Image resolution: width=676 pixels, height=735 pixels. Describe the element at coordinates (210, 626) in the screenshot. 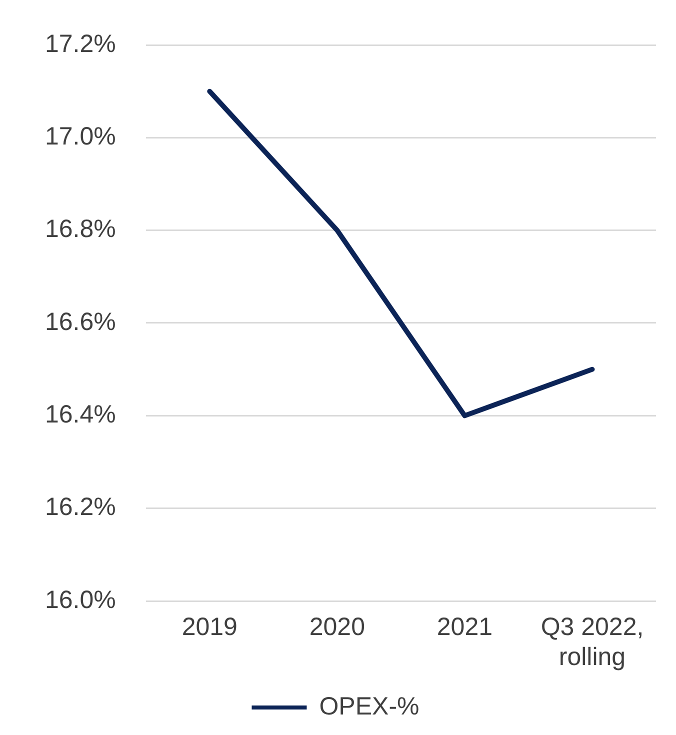

I see `x-tick-label: 2019` at that location.